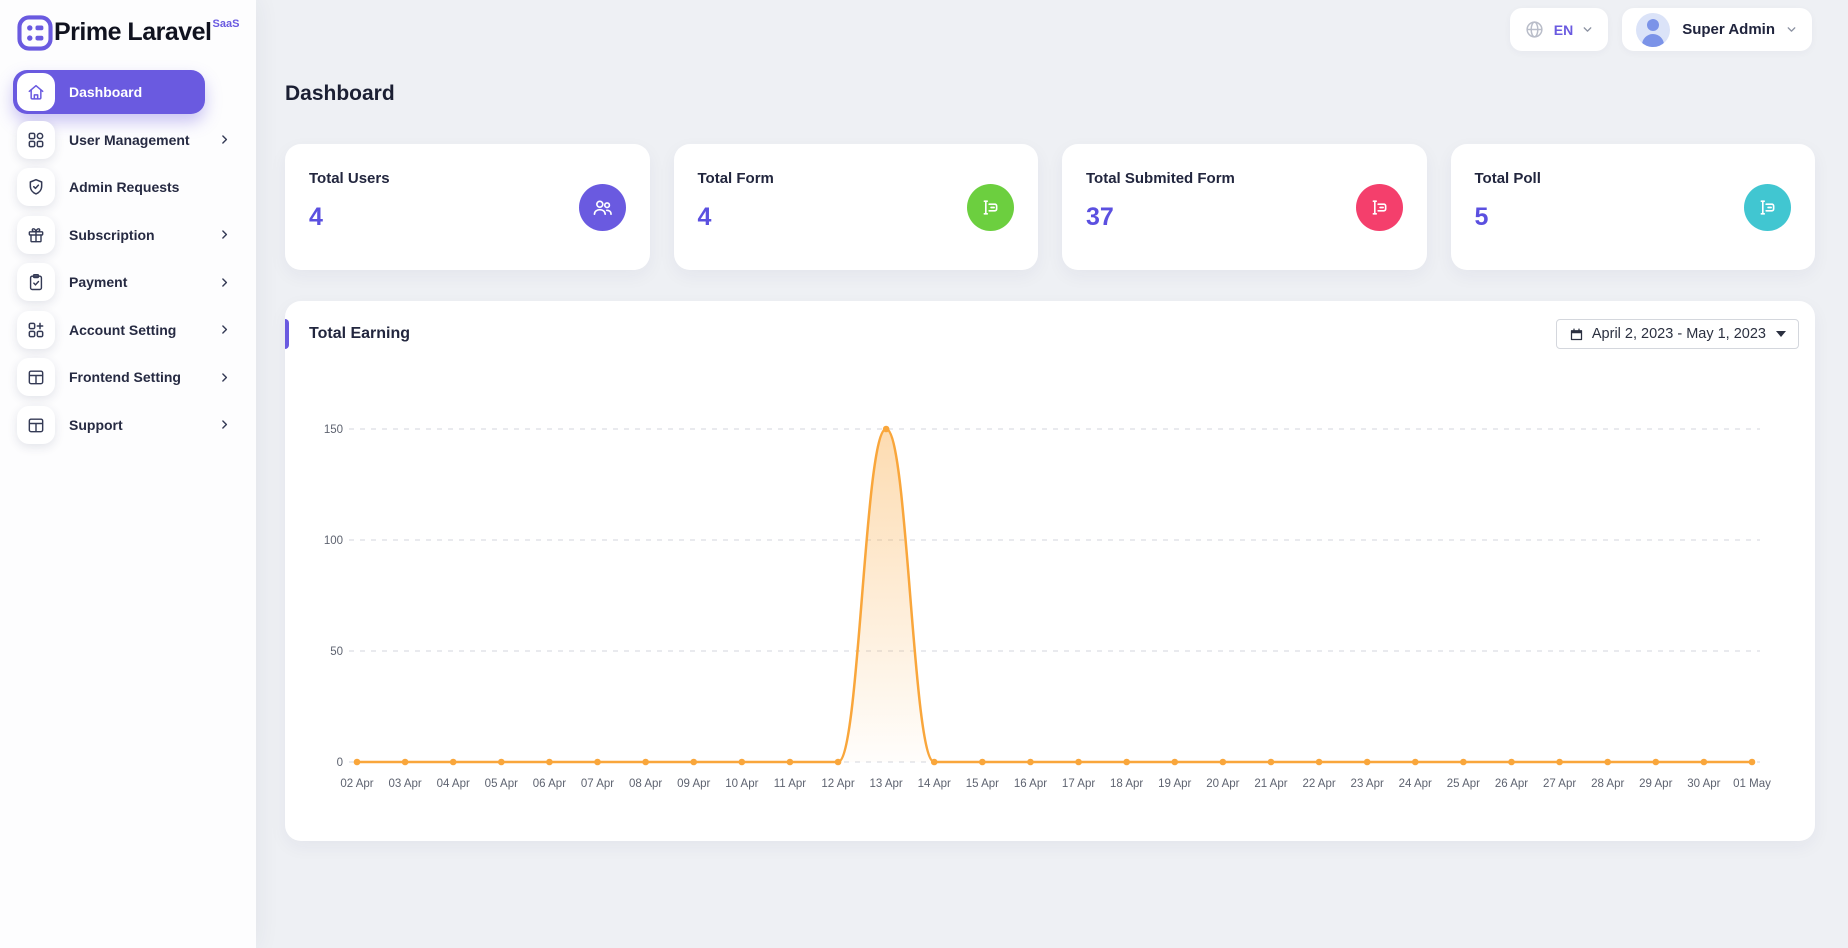 The height and width of the screenshot is (948, 1848). I want to click on user-name: Super Admin, so click(1728, 29).